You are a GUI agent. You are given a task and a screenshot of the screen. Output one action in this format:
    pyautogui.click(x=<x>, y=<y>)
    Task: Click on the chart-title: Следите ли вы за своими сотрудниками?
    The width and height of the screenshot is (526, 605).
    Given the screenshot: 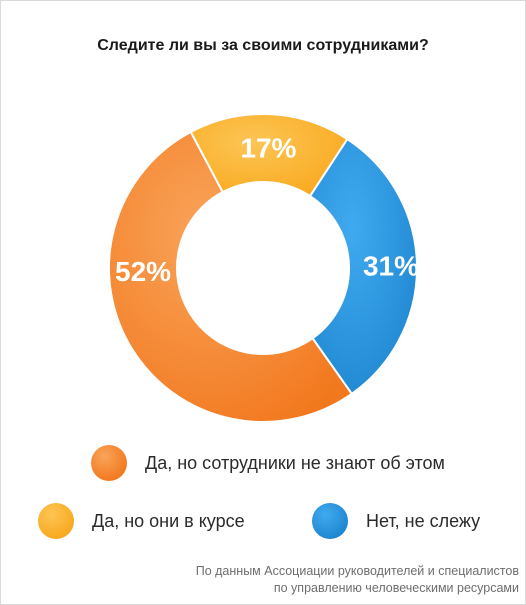 What is the action you would take?
    pyautogui.click(x=263, y=45)
    